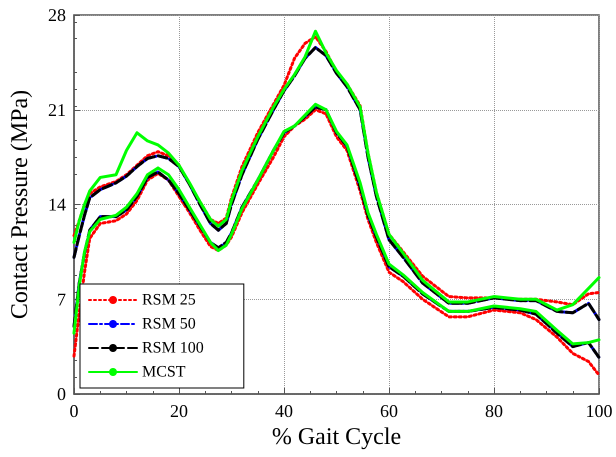 This screenshot has height=457, width=616. What do you see at coordinates (284, 411) in the screenshot?
I see `x-tick-label: 40` at bounding box center [284, 411].